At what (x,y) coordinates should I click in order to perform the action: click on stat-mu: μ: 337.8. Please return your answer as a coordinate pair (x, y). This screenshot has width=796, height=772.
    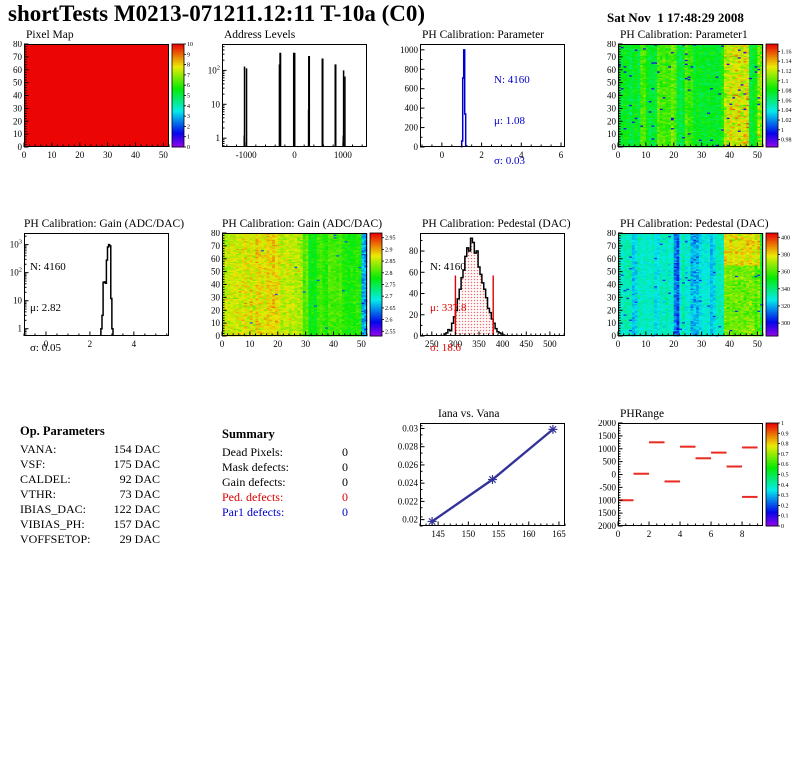
    Looking at the image, I should click on (448, 307).